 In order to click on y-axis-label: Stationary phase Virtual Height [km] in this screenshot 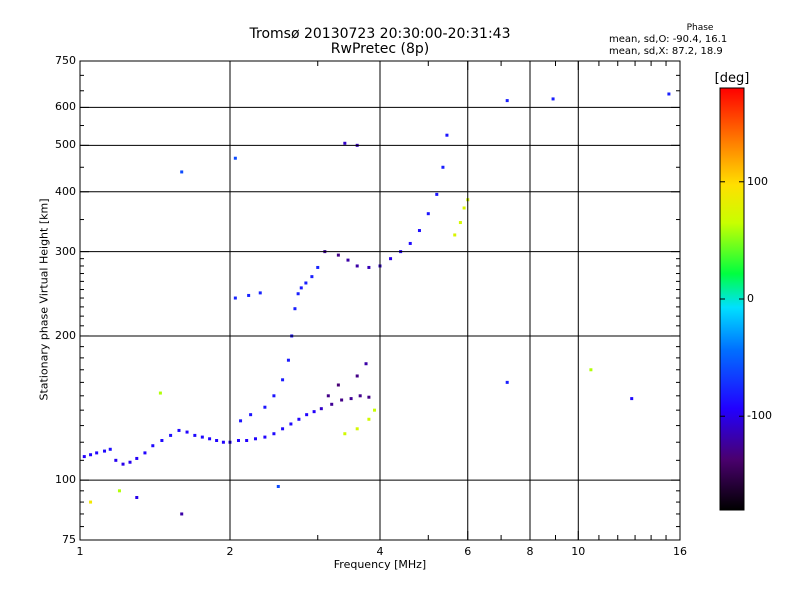, I will do `click(44, 299)`.